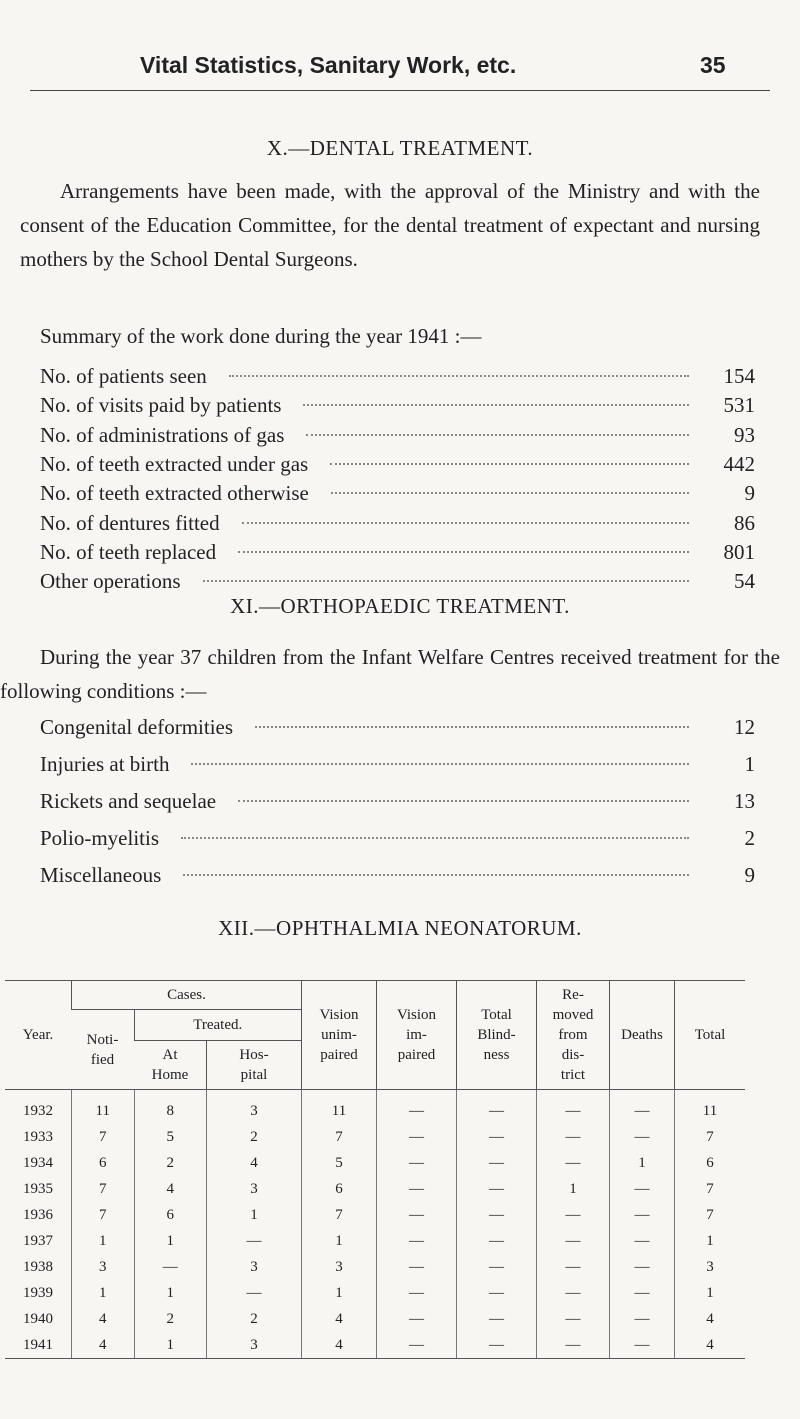 This screenshot has width=800, height=1419. I want to click on list-row: No. of teeth replaced 801, so click(397, 555).